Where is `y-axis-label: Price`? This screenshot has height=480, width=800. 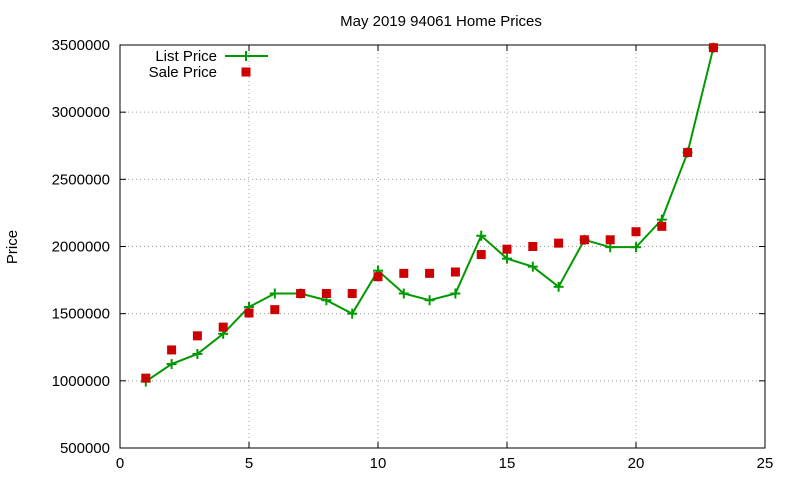
y-axis-label: Price is located at coordinates (12, 247).